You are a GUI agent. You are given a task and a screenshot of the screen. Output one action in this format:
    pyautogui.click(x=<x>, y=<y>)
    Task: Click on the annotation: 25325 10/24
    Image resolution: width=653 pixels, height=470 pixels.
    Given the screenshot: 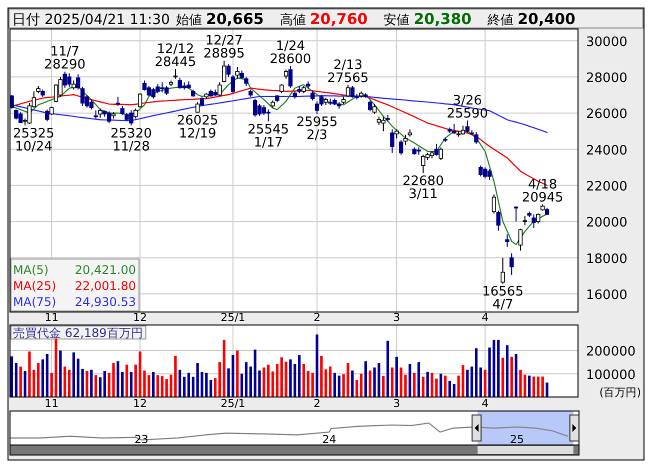 What is the action you would take?
    pyautogui.click(x=33, y=140)
    